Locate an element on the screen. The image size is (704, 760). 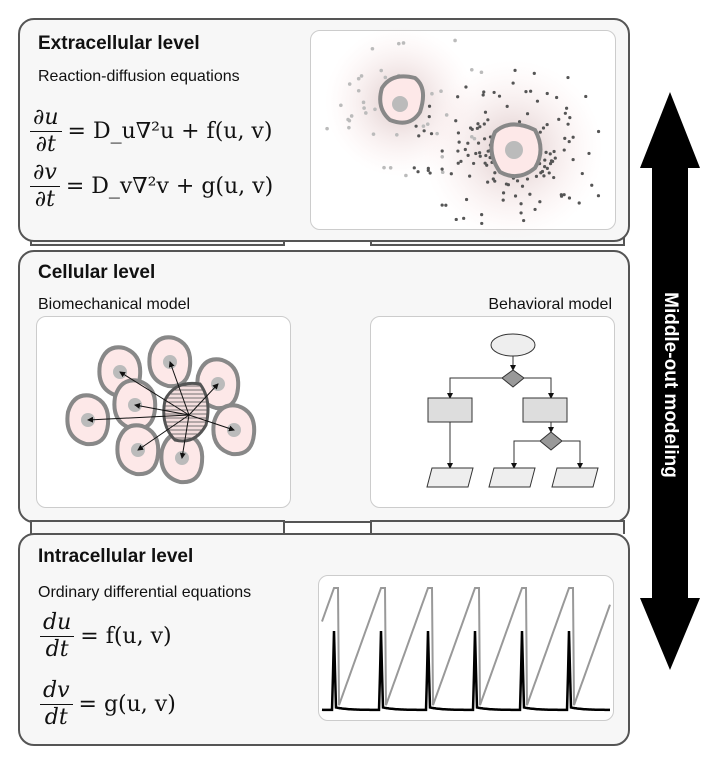
v-trace is located at coordinates (465, 671).